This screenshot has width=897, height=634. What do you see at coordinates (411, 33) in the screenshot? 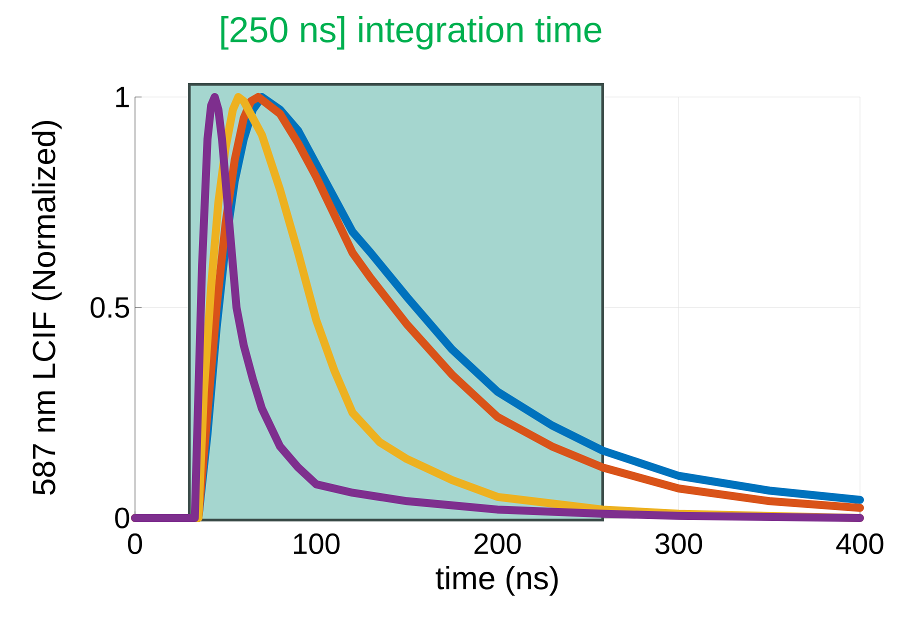
I see `chart-title: [250 ns] integration time` at bounding box center [411, 33].